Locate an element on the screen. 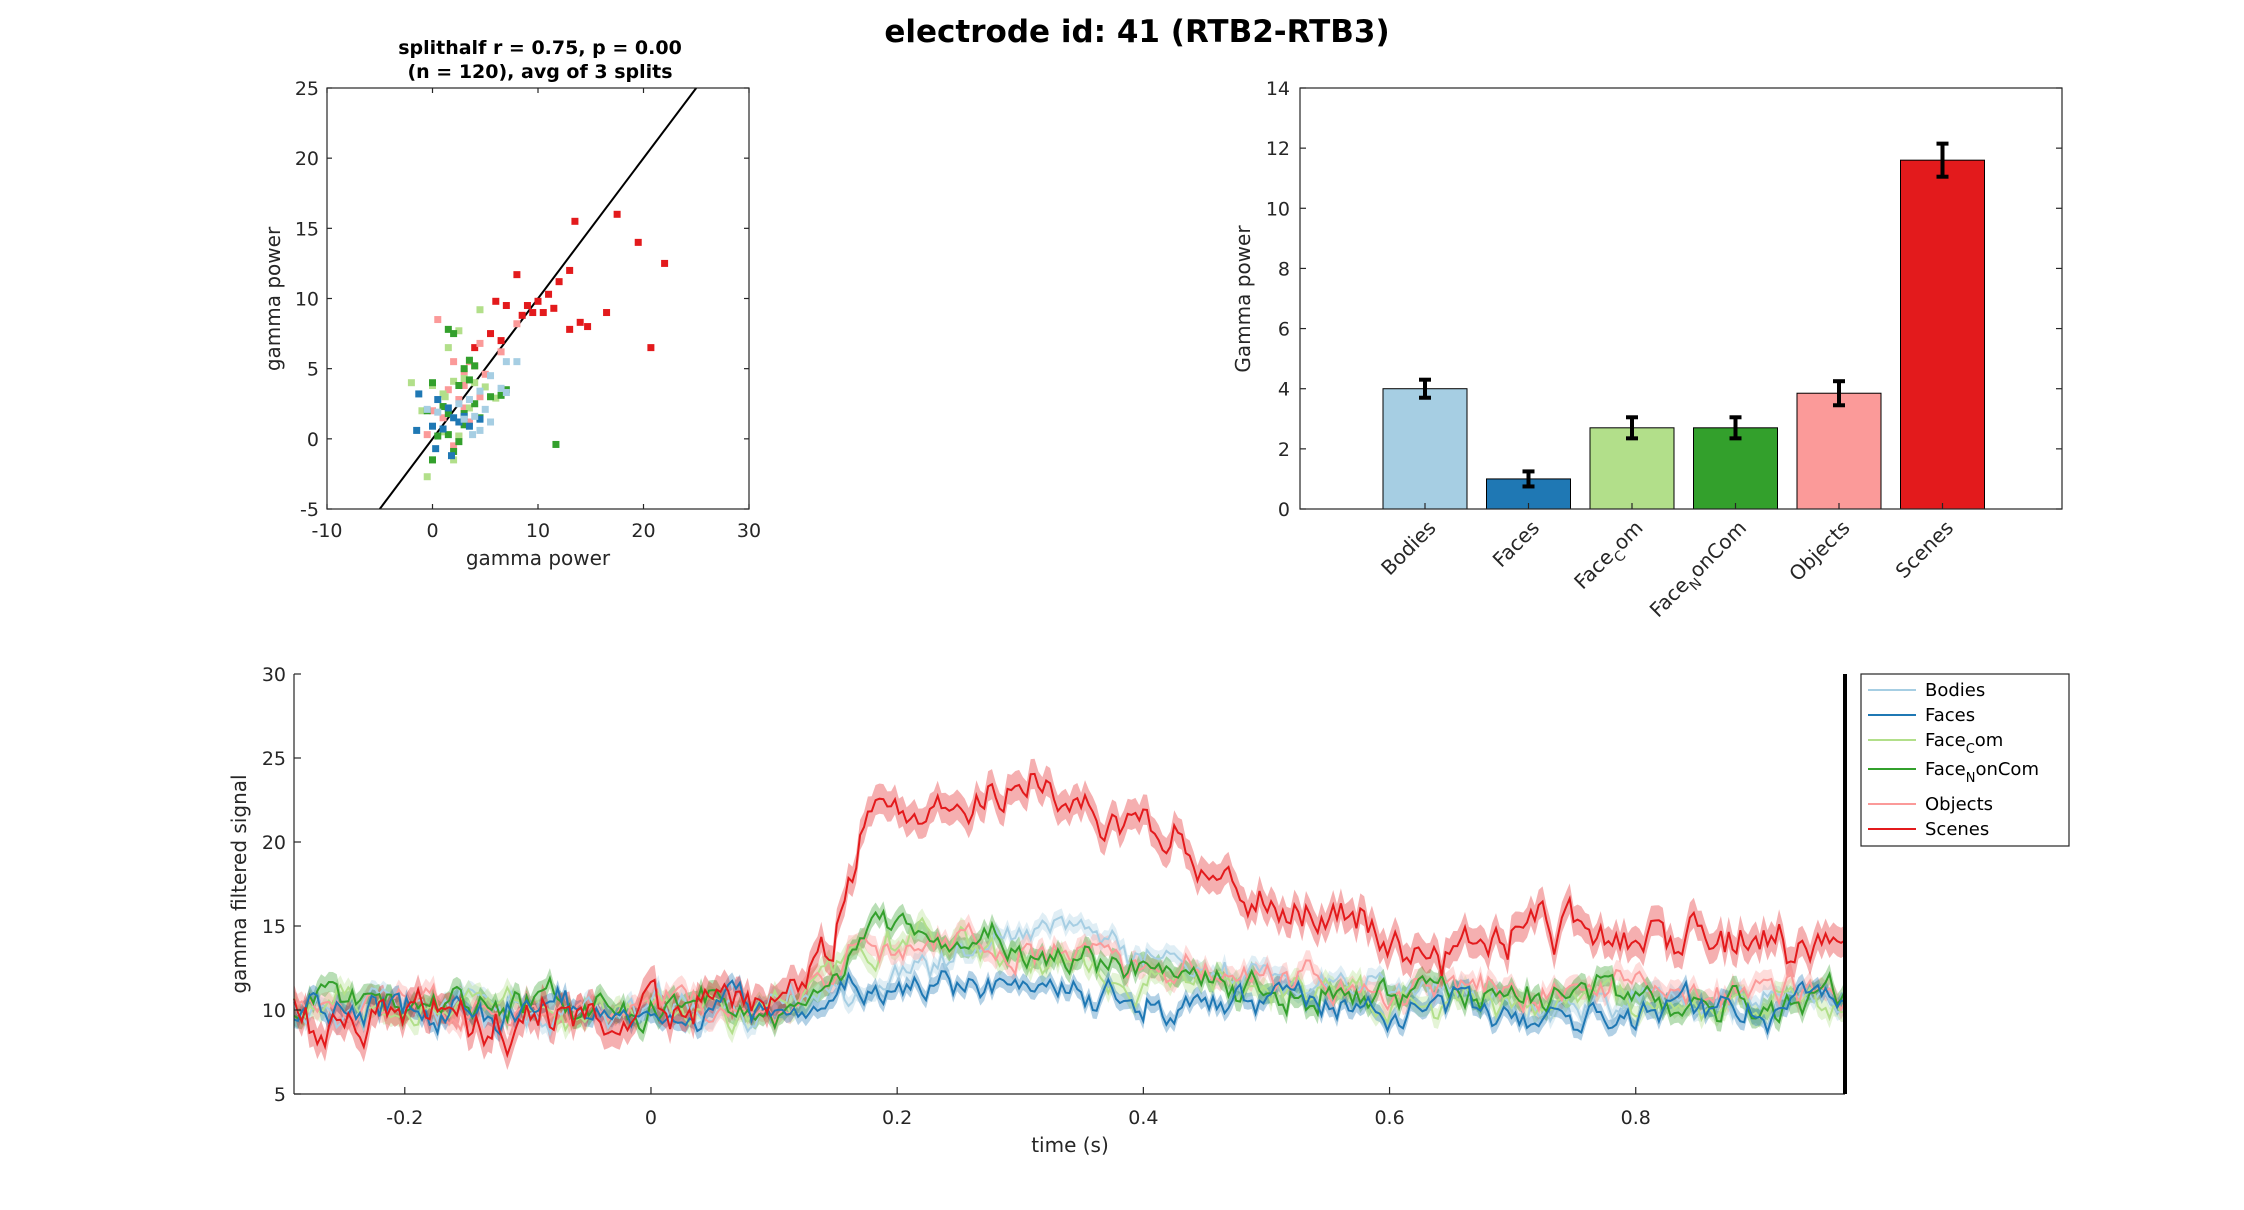 This screenshot has width=2244, height=1210. scatter-ylabel: gamma power is located at coordinates (273, 298).